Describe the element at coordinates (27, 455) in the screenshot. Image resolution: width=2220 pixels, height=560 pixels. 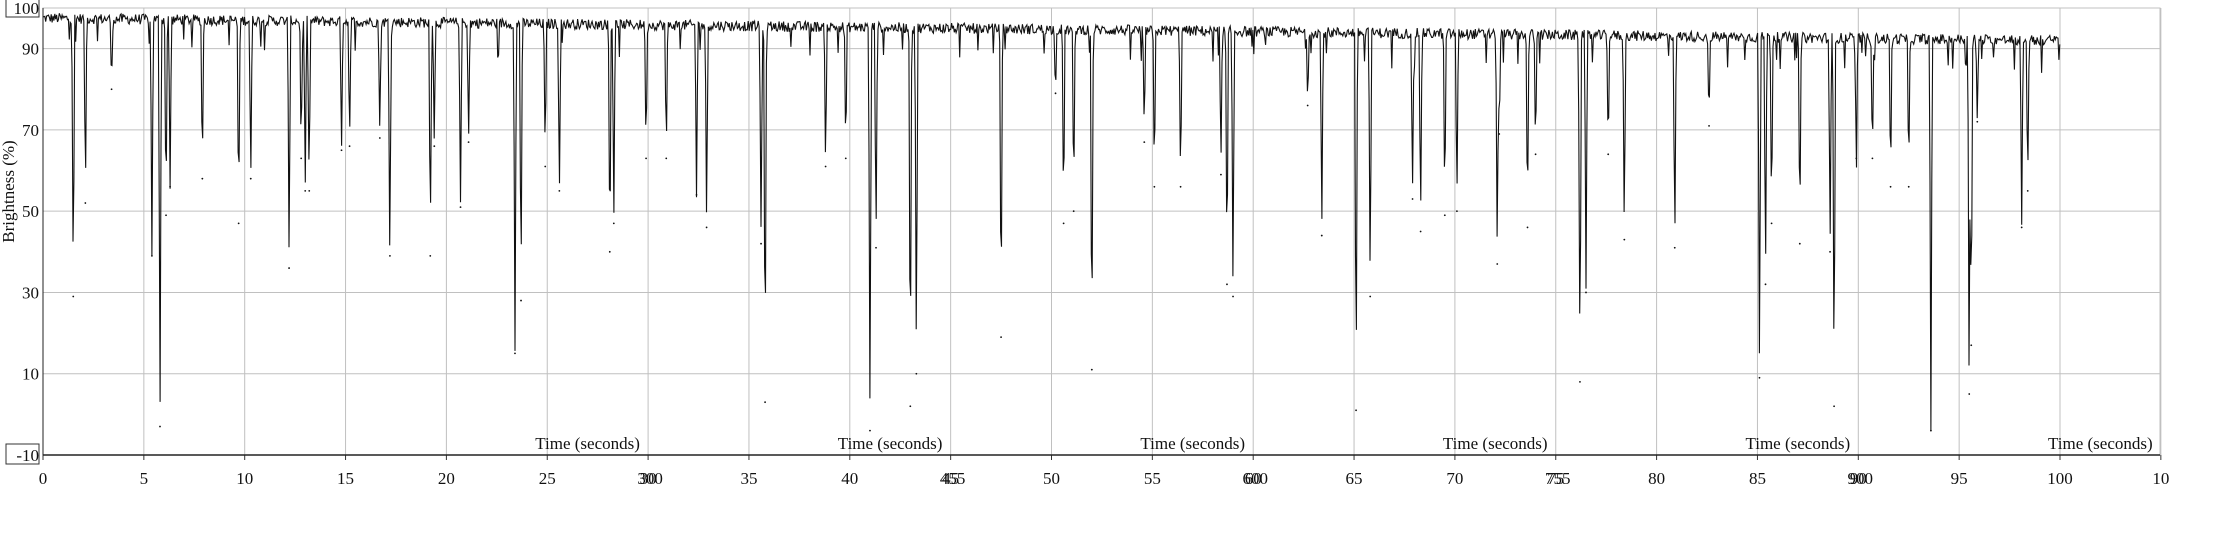
I see `y-tick-label: -10` at that location.